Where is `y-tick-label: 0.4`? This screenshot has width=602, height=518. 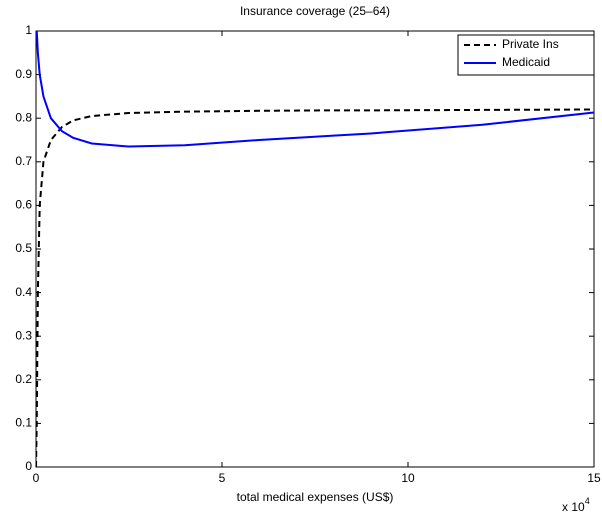 y-tick-label: 0.4 is located at coordinates (23, 292).